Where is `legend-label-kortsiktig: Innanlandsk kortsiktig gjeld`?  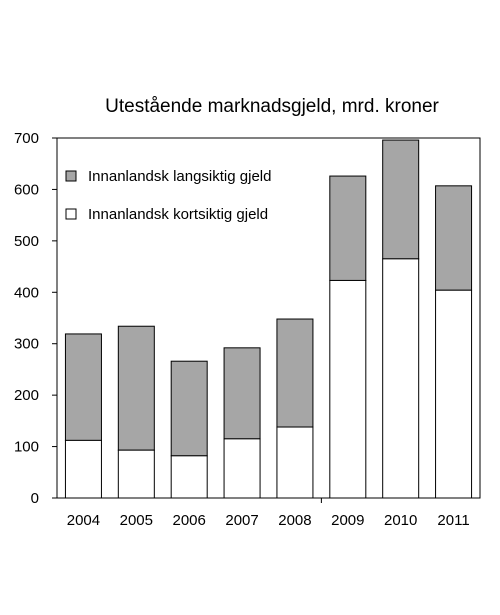
legend-label-kortsiktig: Innanlandsk kortsiktig gjeld is located at coordinates (178, 214).